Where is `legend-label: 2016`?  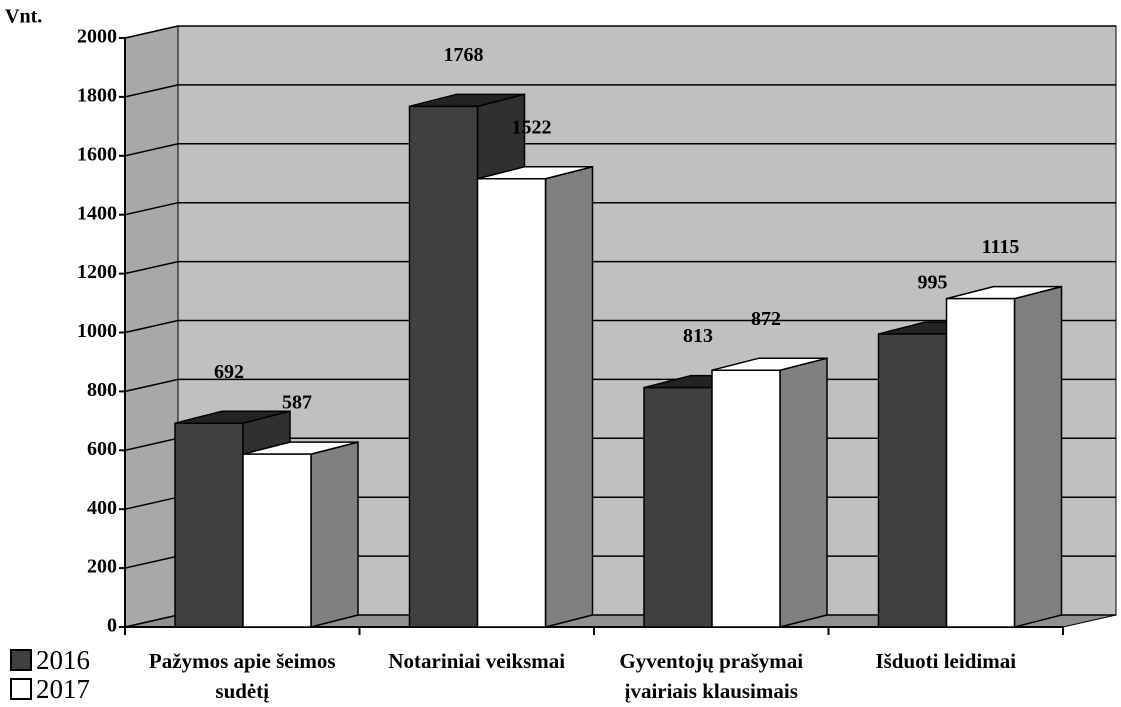 legend-label: 2016 is located at coordinates (63, 660).